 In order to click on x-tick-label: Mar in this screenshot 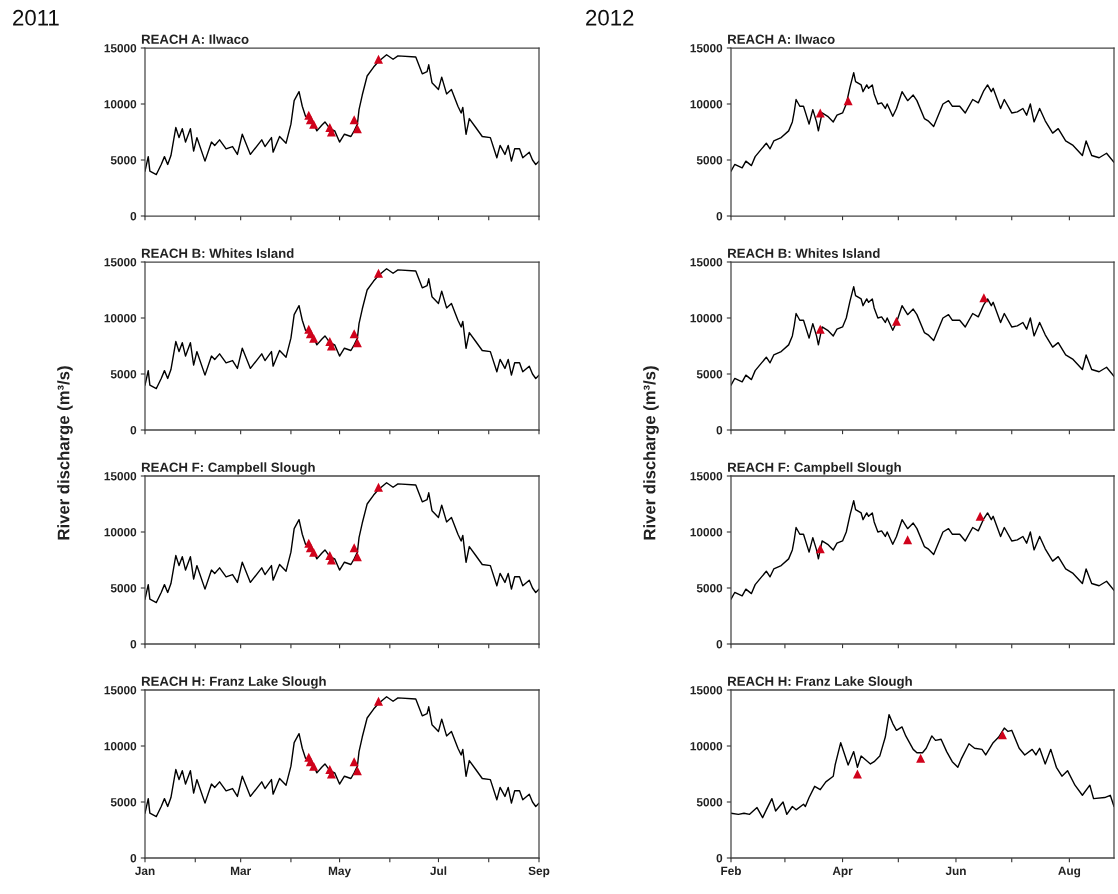, I will do `click(240, 870)`.